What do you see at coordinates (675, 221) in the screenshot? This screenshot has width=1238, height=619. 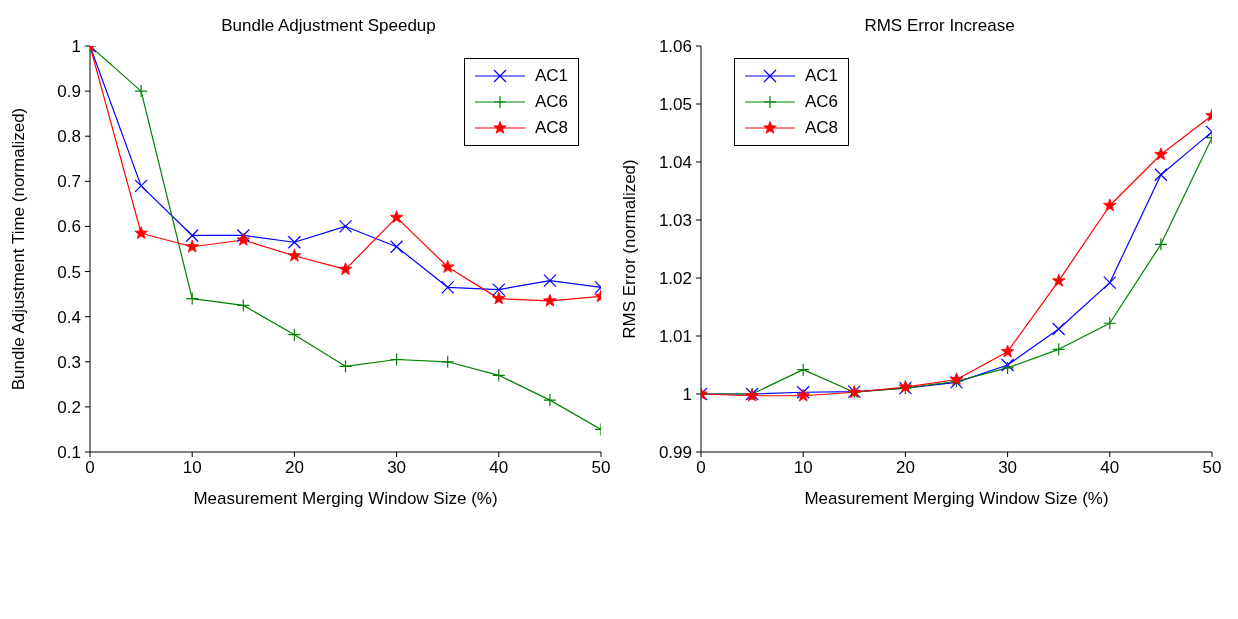 I see `y-tick-label: 1.03` at bounding box center [675, 221].